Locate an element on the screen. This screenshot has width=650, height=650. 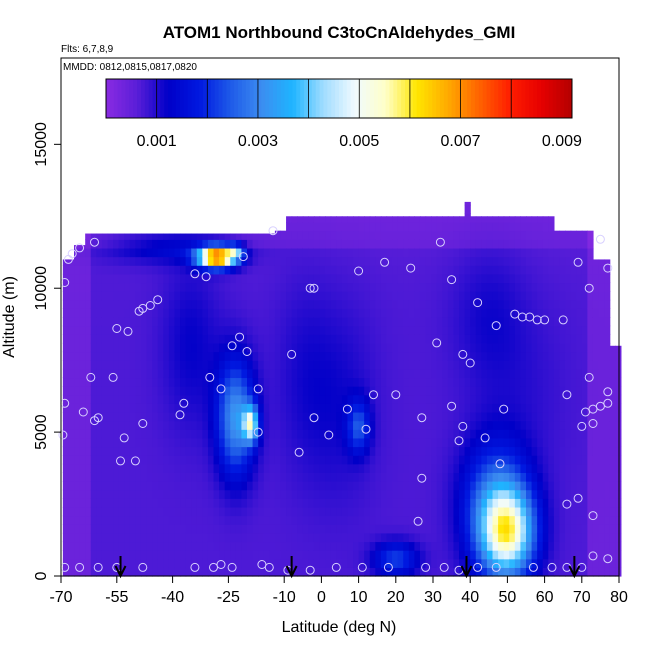
x-tick-label: -10 is located at coordinates (284, 597).